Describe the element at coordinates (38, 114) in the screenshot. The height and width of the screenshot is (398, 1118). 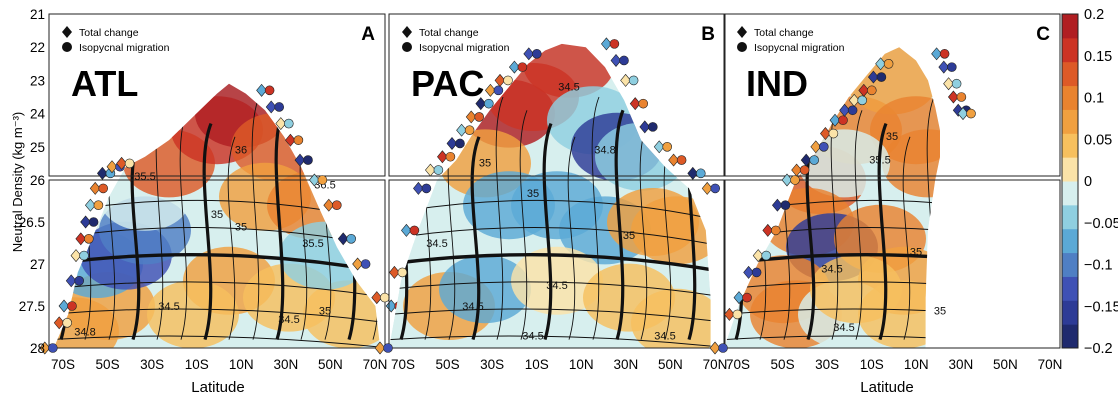
I see `y-tick-label: 24` at that location.